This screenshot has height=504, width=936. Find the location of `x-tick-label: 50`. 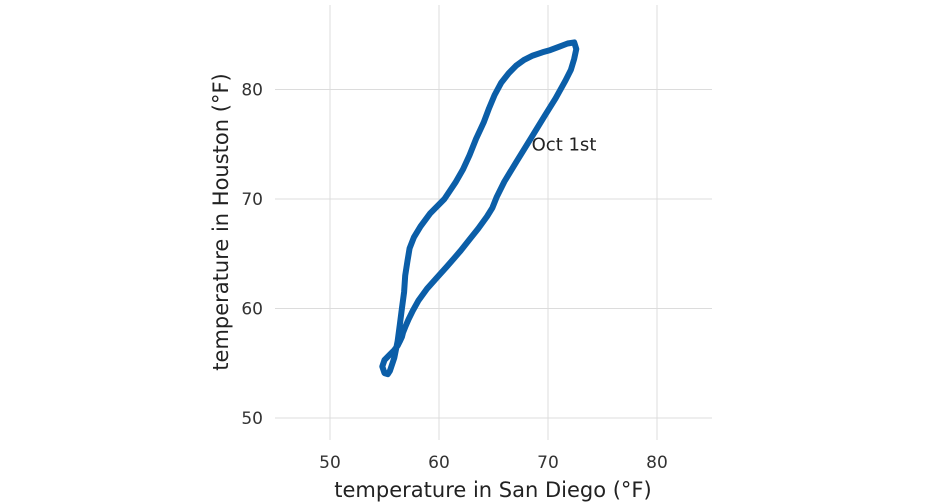

x-tick-label: 50 is located at coordinates (330, 463).